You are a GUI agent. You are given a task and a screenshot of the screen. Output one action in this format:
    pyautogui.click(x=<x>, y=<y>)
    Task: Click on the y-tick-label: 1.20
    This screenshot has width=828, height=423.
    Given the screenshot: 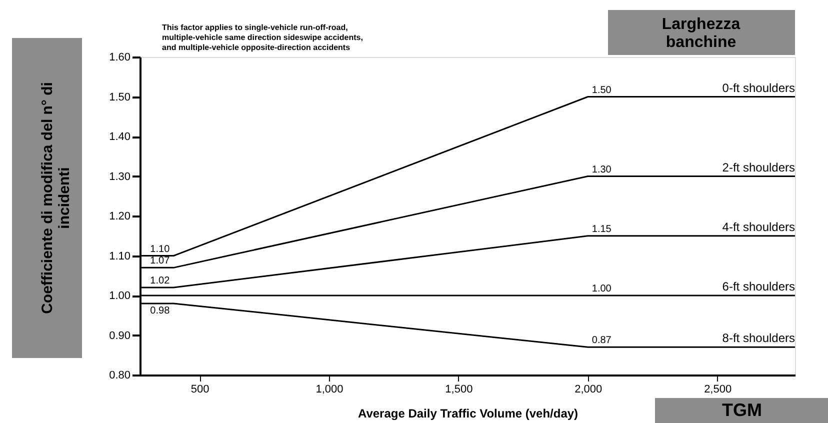 What is the action you would take?
    pyautogui.click(x=119, y=216)
    